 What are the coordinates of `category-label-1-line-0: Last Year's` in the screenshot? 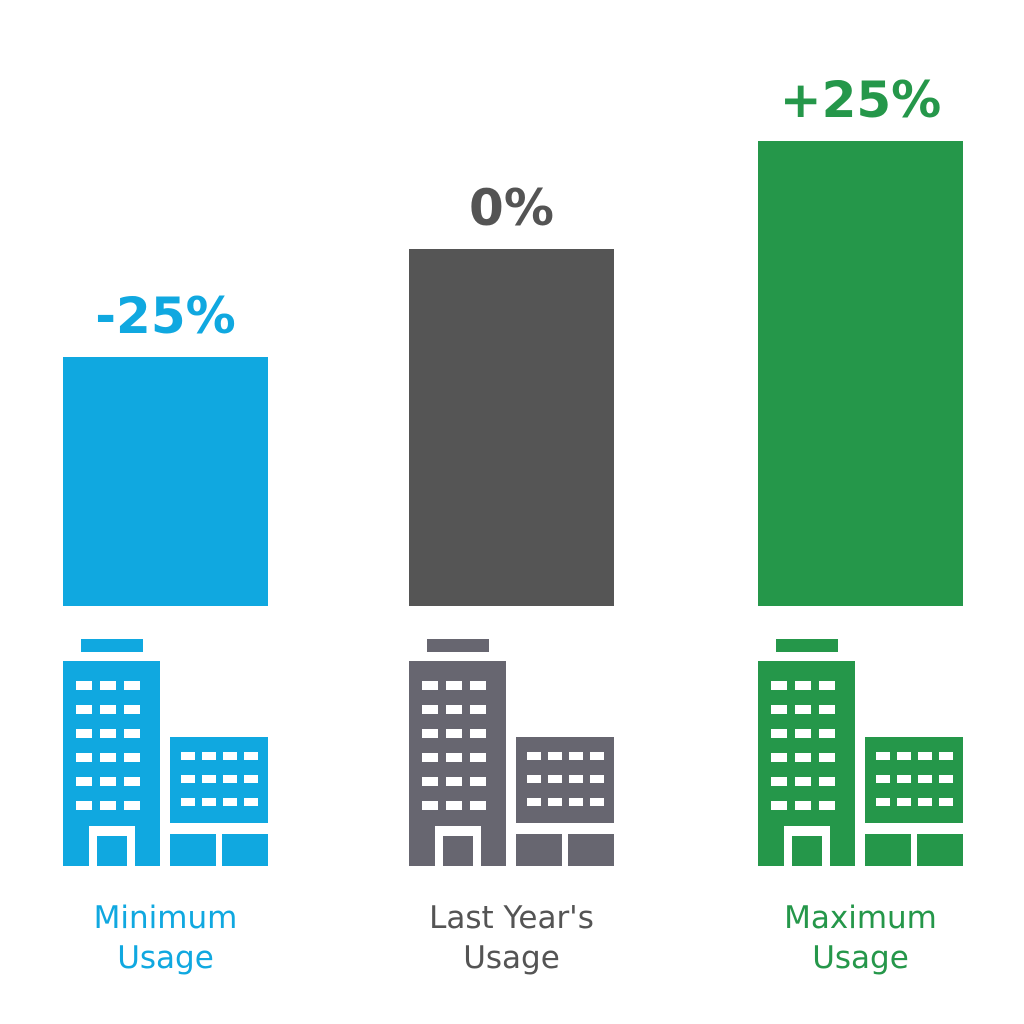 It's located at (511, 918).